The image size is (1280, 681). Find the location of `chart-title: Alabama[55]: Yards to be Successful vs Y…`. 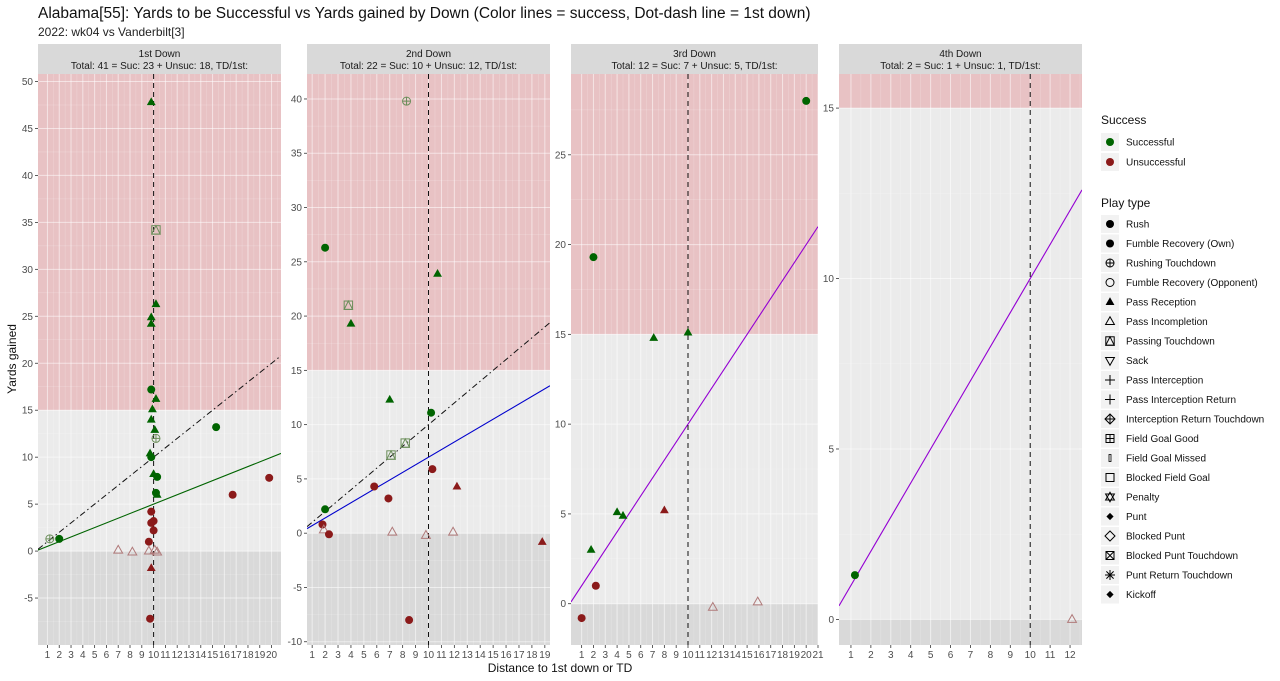

chart-title: Alabama[55]: Yards to be Successful vs Y… is located at coordinates (424, 13).